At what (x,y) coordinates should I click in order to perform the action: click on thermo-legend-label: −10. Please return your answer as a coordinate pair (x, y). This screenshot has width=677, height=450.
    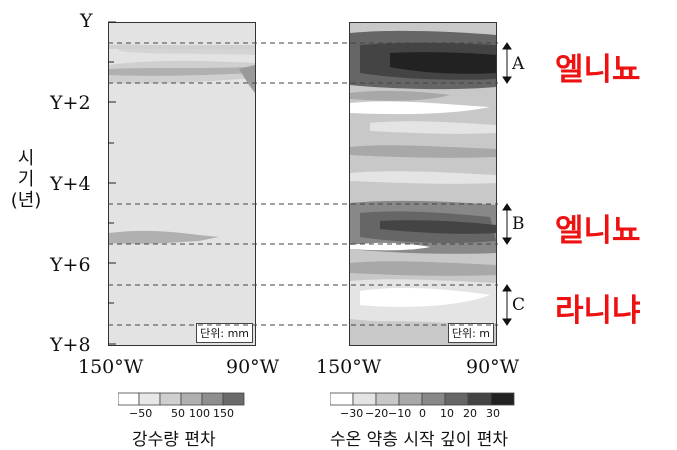
    Looking at the image, I should click on (400, 413).